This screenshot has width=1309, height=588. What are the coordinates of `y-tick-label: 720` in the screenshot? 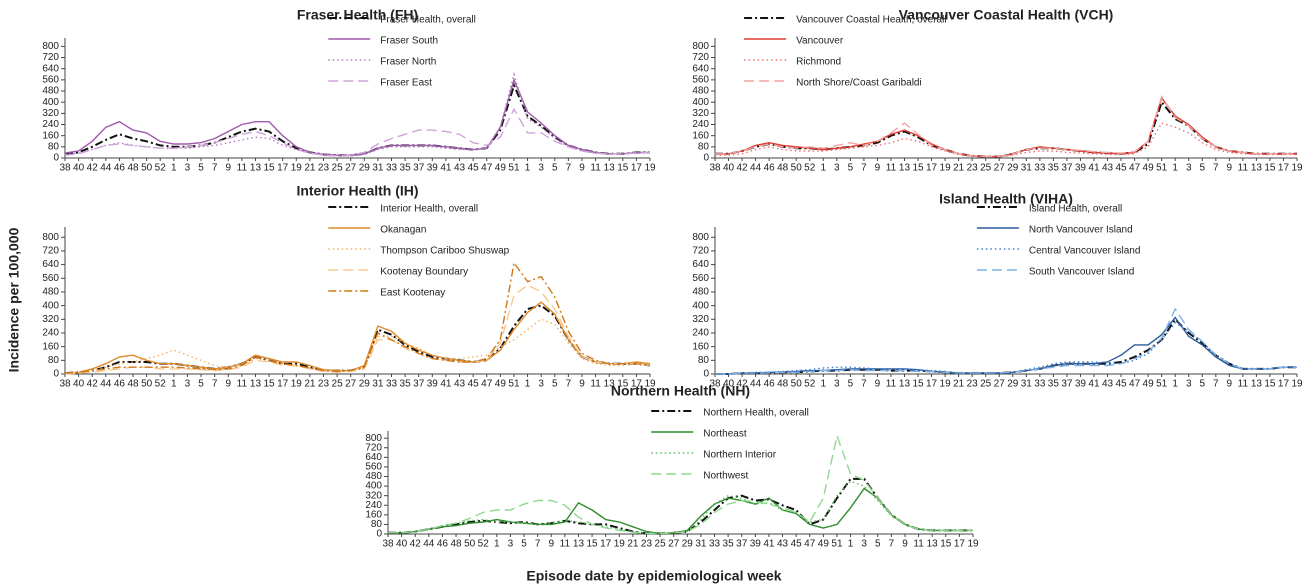 It's located at (373, 447).